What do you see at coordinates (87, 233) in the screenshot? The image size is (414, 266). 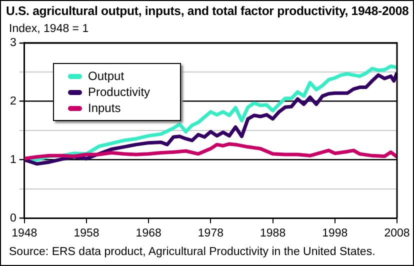 I see `x-tick-label: 1958` at bounding box center [87, 233].